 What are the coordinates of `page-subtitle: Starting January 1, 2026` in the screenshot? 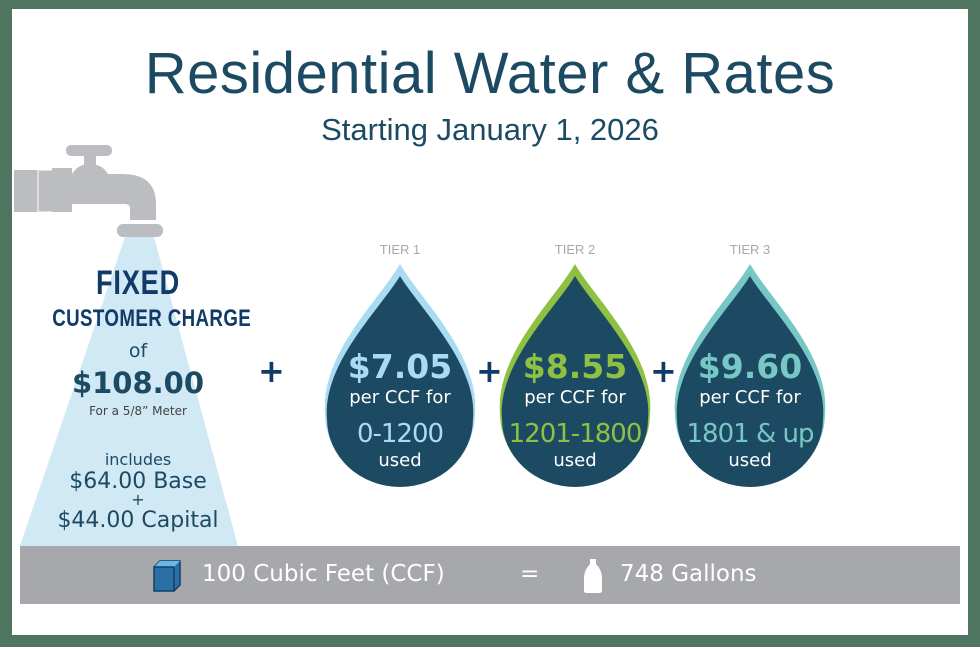 It's located at (490, 129).